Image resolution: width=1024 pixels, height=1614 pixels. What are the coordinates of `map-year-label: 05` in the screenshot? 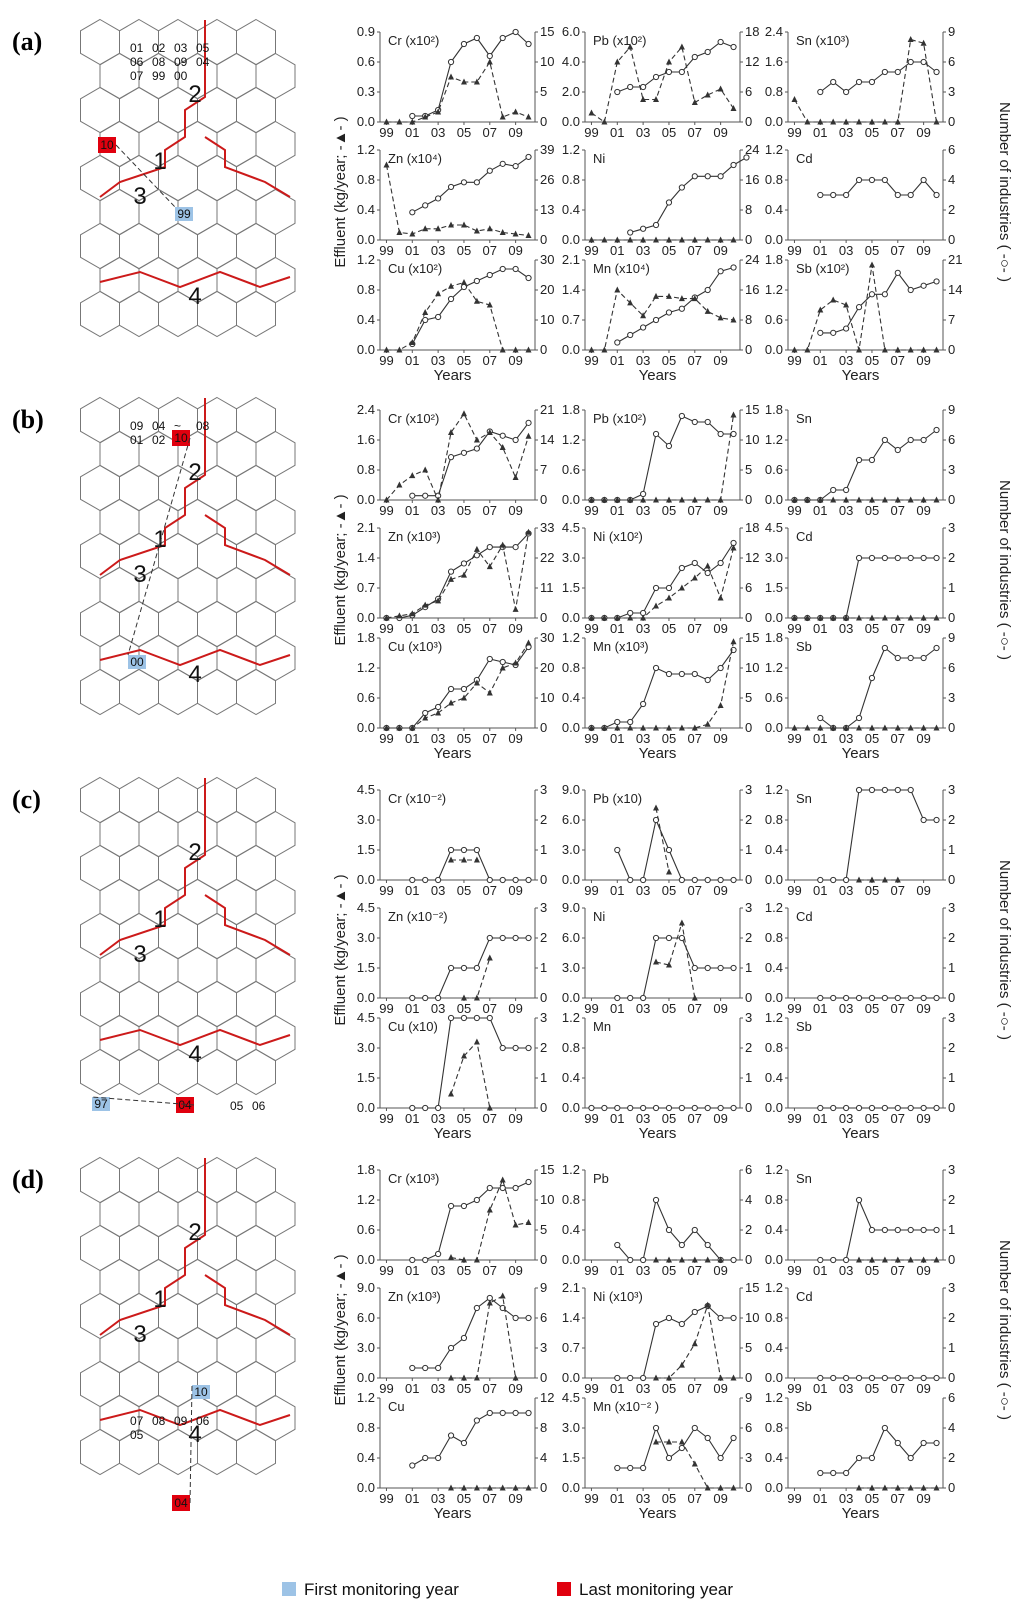 It's located at (237, 1106).